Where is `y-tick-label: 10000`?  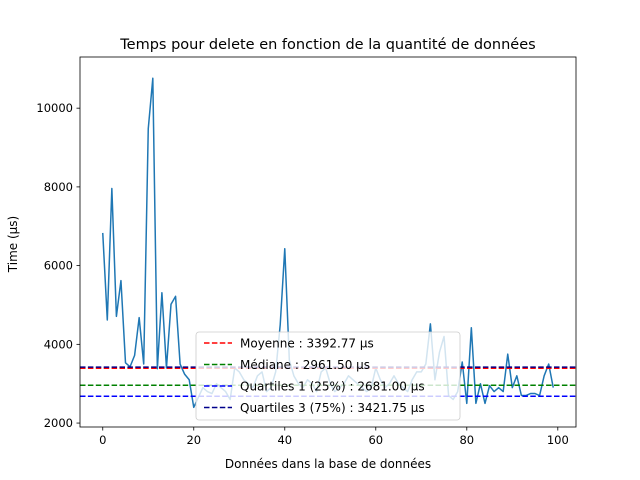
y-tick-label: 10000 is located at coordinates (54, 108).